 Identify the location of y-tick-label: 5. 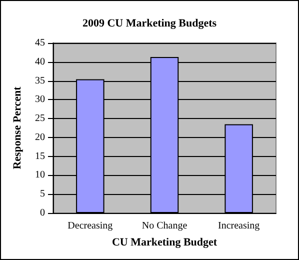
(42, 194).